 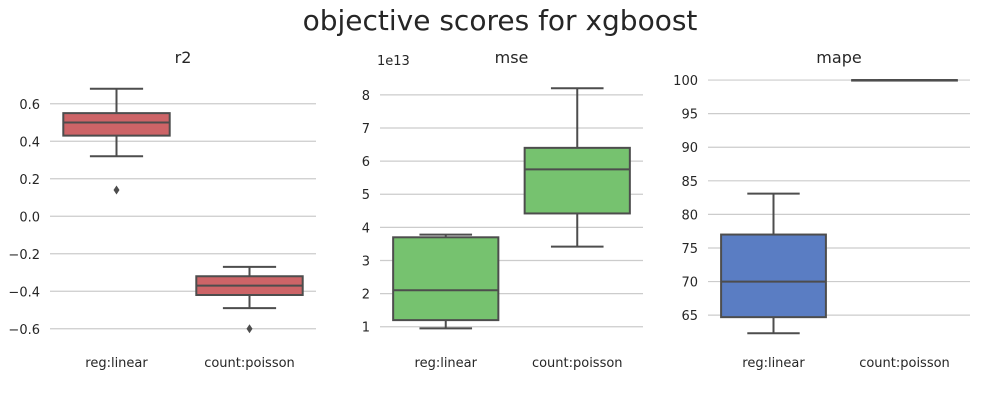 What do you see at coordinates (24, 255) in the screenshot?
I see `y-tick-label: −0.2` at bounding box center [24, 255].